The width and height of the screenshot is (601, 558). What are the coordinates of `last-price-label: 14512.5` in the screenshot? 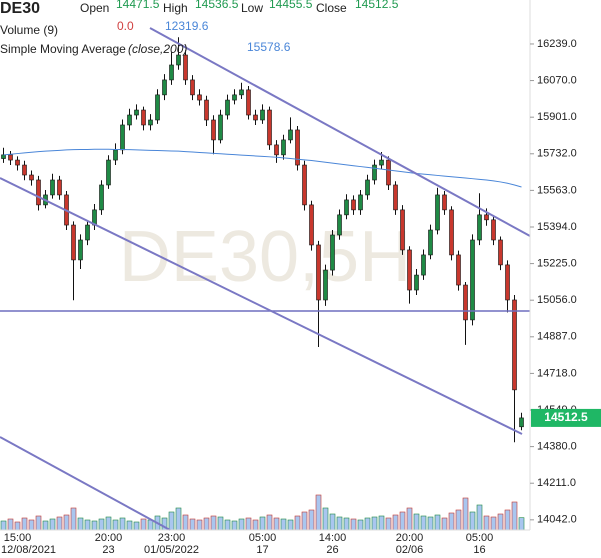 It's located at (566, 417).